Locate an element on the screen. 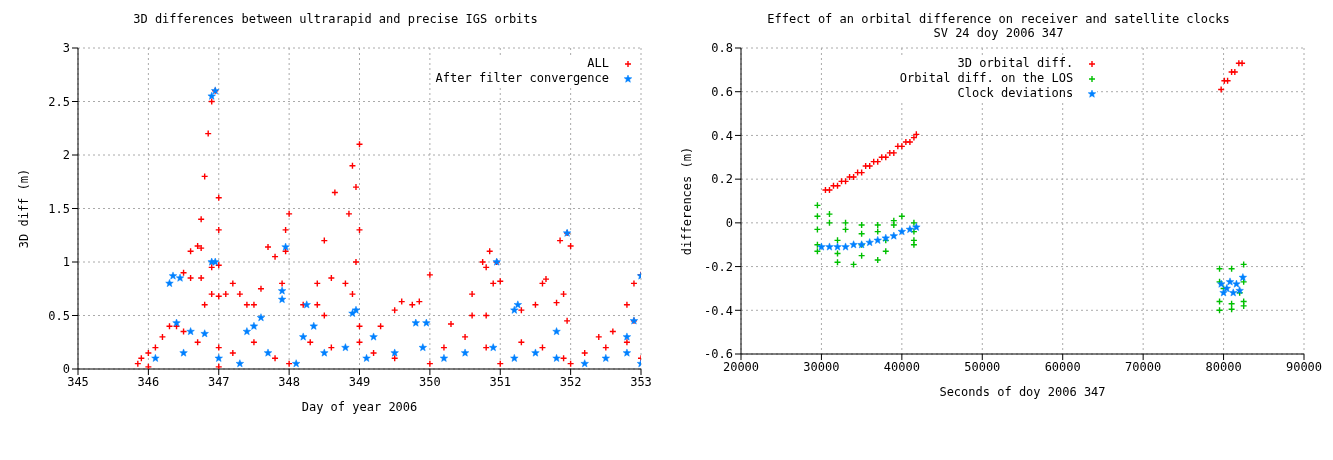 Image resolution: width=1333 pixels, height=460 pixels. chart-subtitle: SV 24 doy 2006 347 is located at coordinates (998, 33).